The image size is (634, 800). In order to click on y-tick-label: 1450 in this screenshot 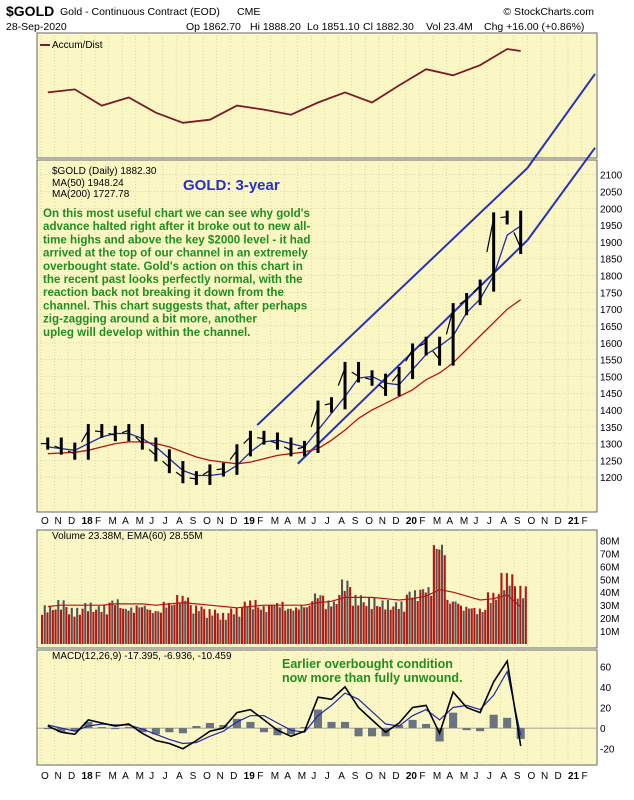, I will do `click(611, 394)`.